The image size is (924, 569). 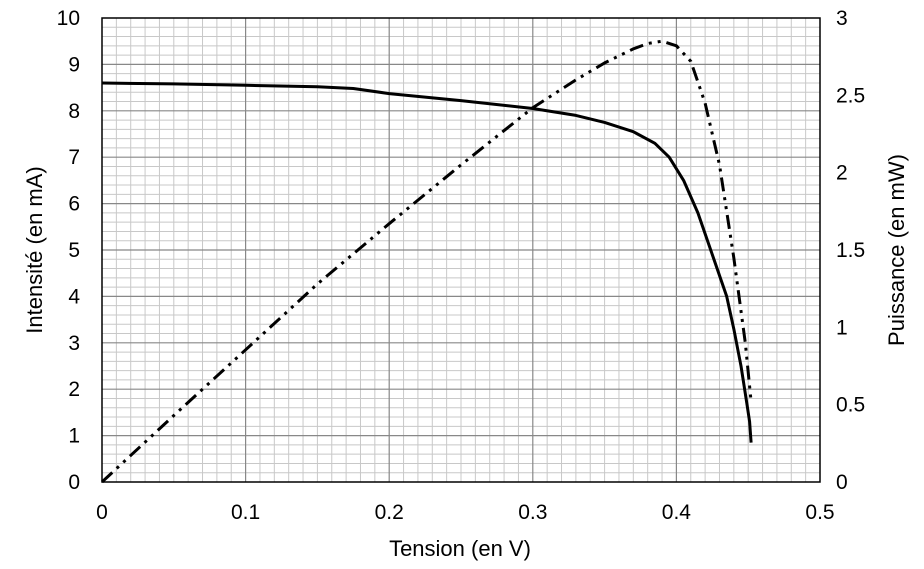 I want to click on y-left-tick-labels: 0 1 2 3 4 5 6 7 8 9 10, so click(x=69, y=250).